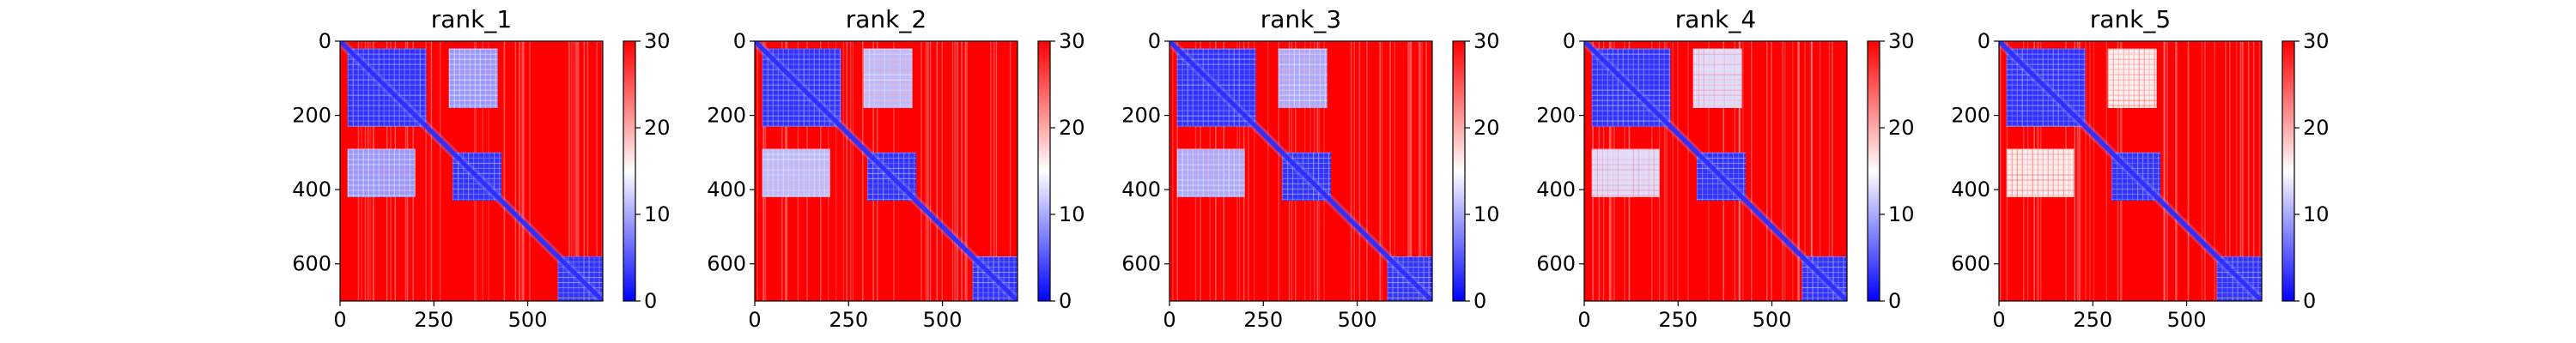 The width and height of the screenshot is (2576, 343). What do you see at coordinates (2288, 171) in the screenshot?
I see `colorbar` at bounding box center [2288, 171].